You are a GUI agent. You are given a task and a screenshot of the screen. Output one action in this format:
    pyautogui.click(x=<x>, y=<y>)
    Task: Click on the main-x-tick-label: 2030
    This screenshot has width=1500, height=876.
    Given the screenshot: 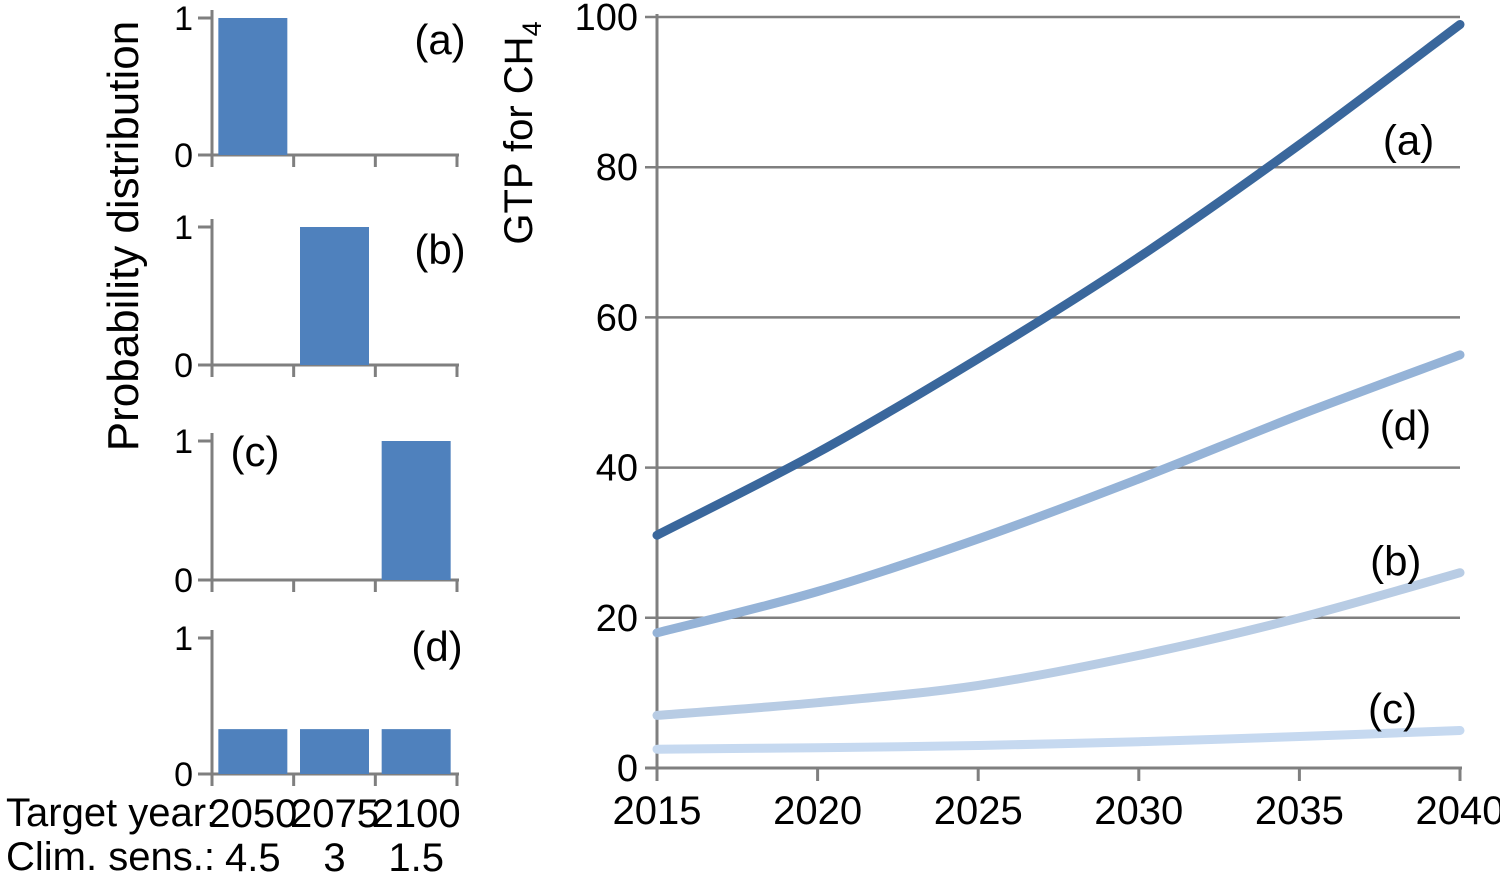 What is the action you would take?
    pyautogui.click(x=1138, y=811)
    